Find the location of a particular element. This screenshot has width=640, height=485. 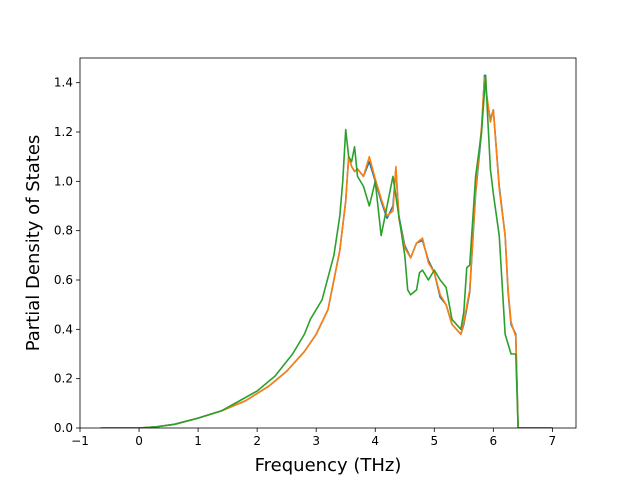

x-tick-label: 1 is located at coordinates (198, 441).